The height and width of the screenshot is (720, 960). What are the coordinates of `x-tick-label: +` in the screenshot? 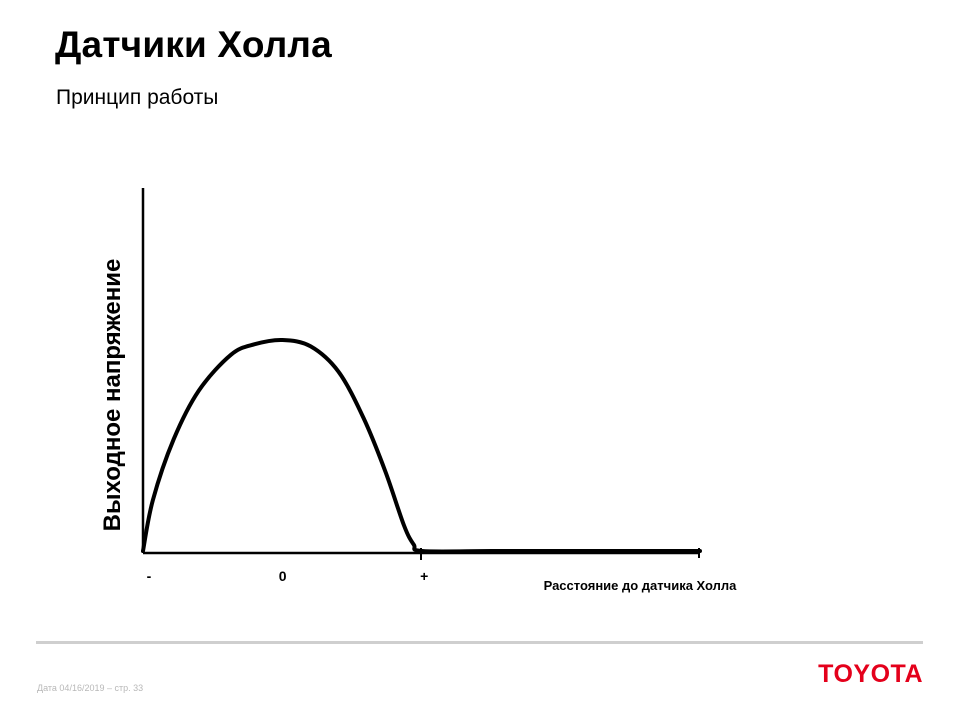 It's located at (424, 576).